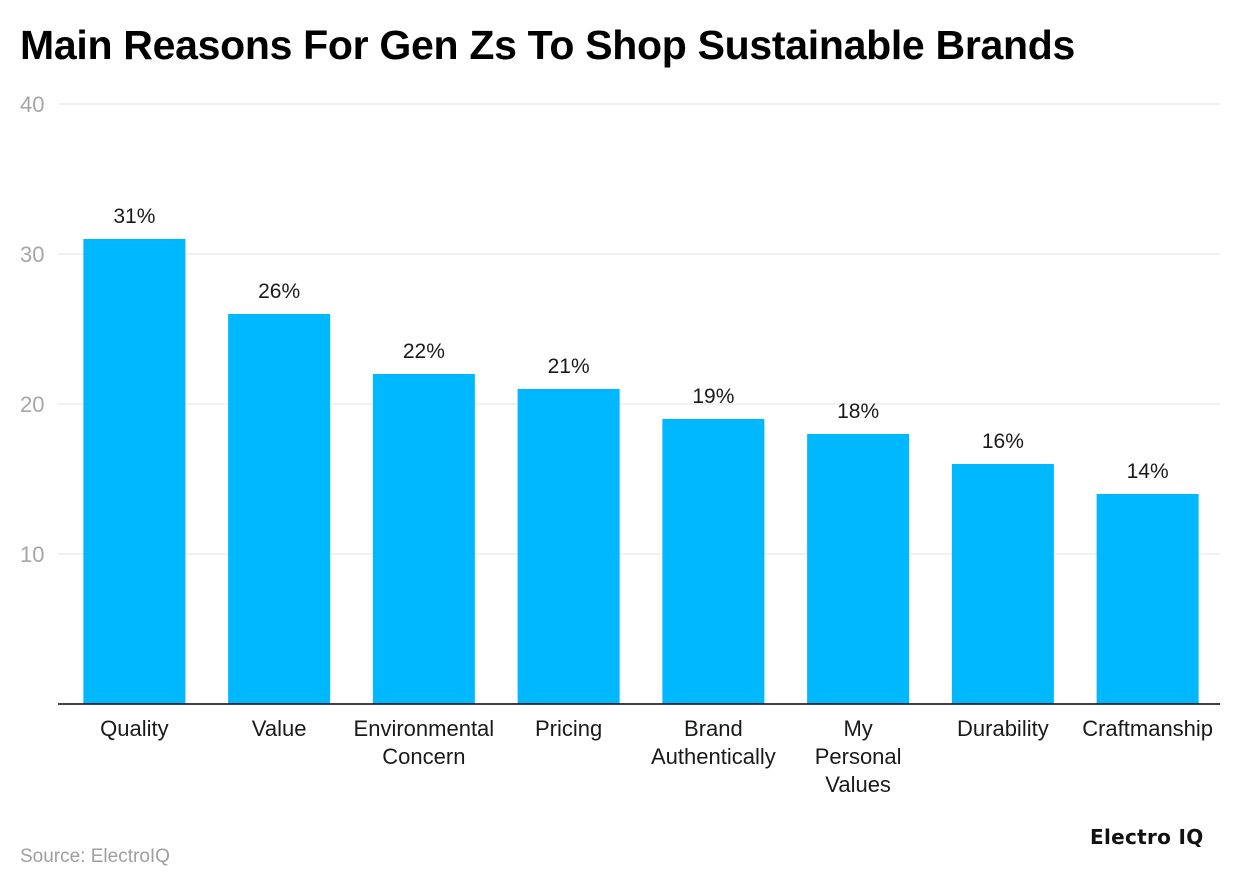 This screenshot has height=890, width=1240. What do you see at coordinates (32, 554) in the screenshot?
I see `y-tick-label: 10` at bounding box center [32, 554].